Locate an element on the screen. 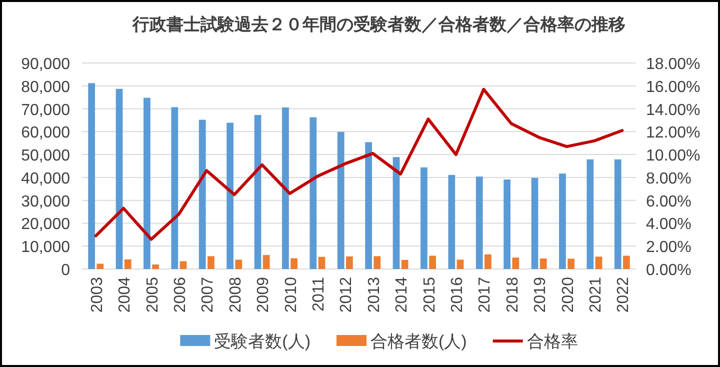  y-tick-label: 90,000 is located at coordinates (45, 64).